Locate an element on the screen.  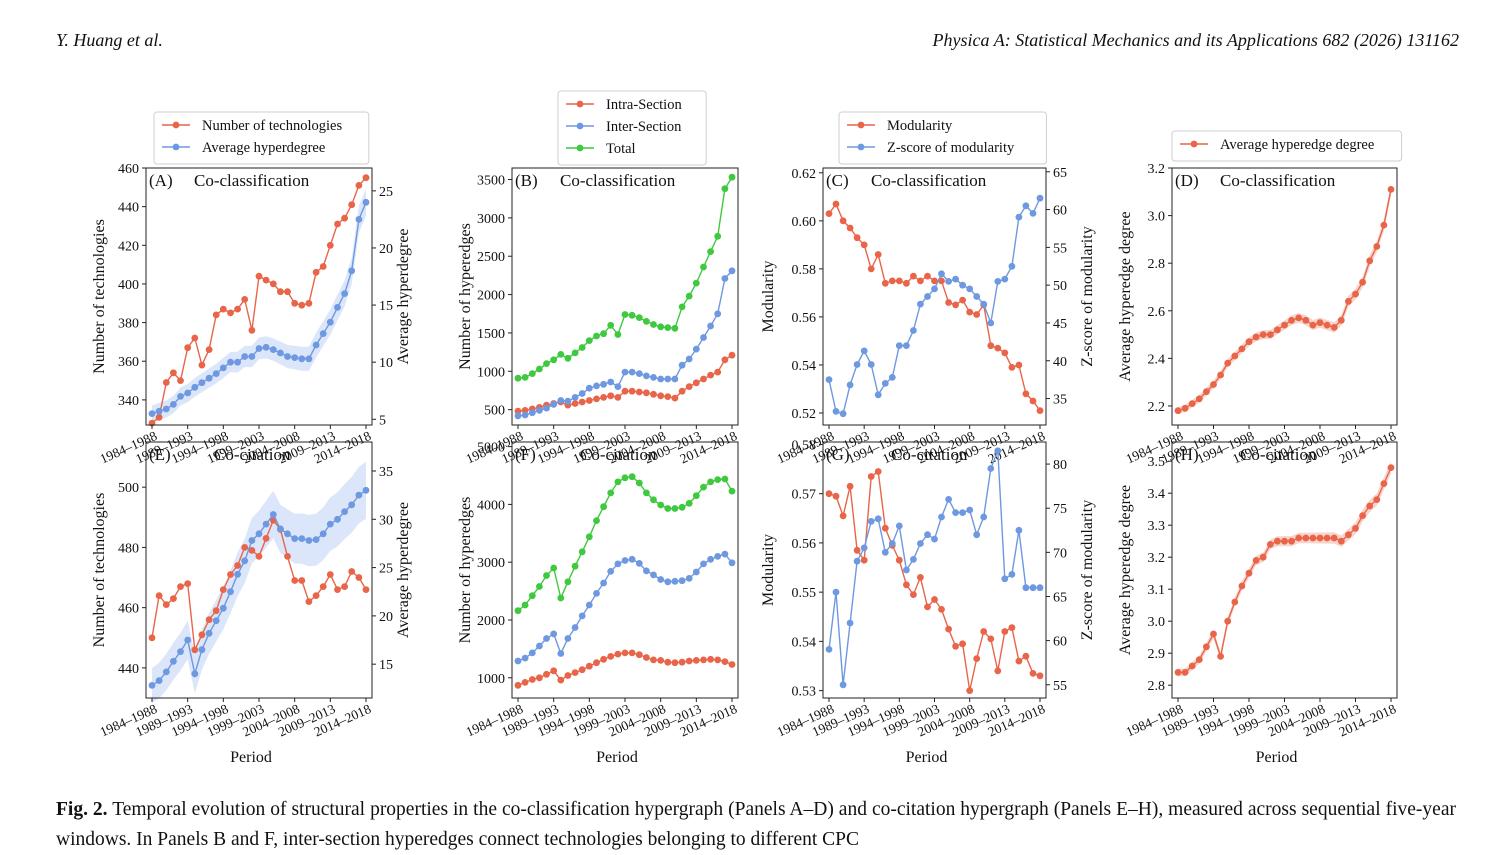
x-axis-label: Period is located at coordinates (1277, 757).